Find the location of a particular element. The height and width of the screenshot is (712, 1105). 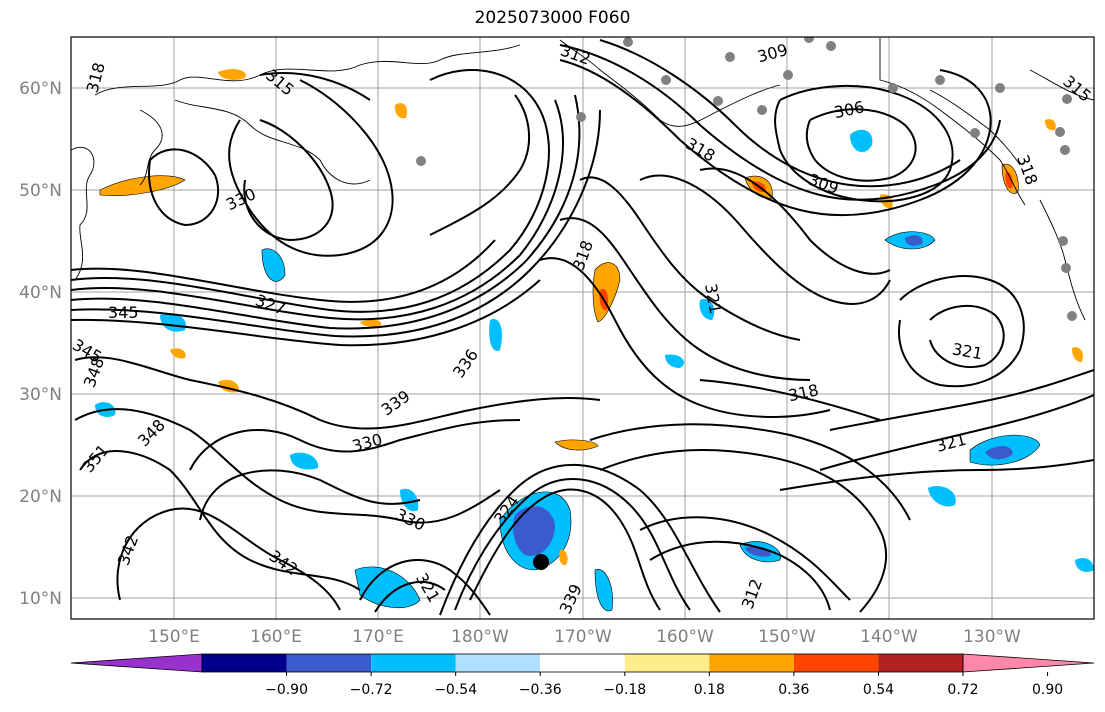

contour-label: 345 is located at coordinates (123, 312).